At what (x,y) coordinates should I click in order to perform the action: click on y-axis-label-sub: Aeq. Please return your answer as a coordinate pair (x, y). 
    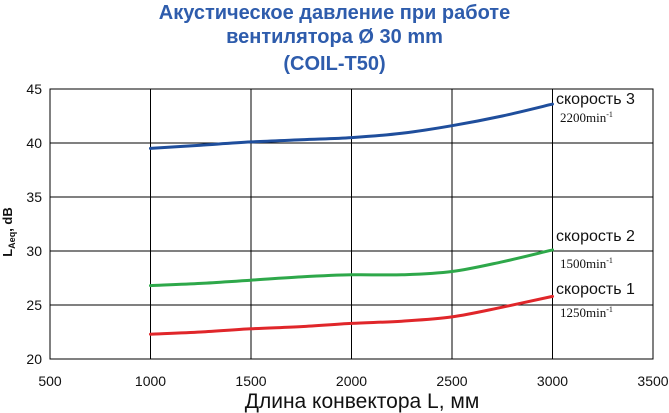
    Looking at the image, I should click on (12, 240).